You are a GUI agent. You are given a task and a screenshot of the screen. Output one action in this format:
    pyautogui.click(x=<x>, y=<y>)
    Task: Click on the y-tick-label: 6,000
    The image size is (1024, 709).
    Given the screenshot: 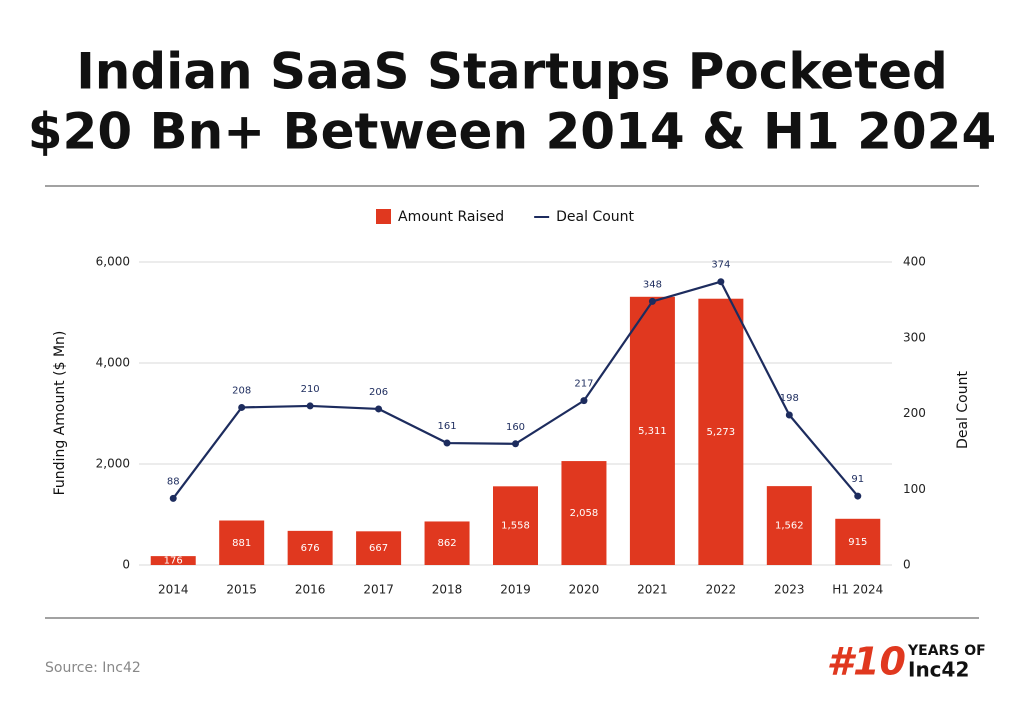 What is the action you would take?
    pyautogui.click(x=113, y=262)
    